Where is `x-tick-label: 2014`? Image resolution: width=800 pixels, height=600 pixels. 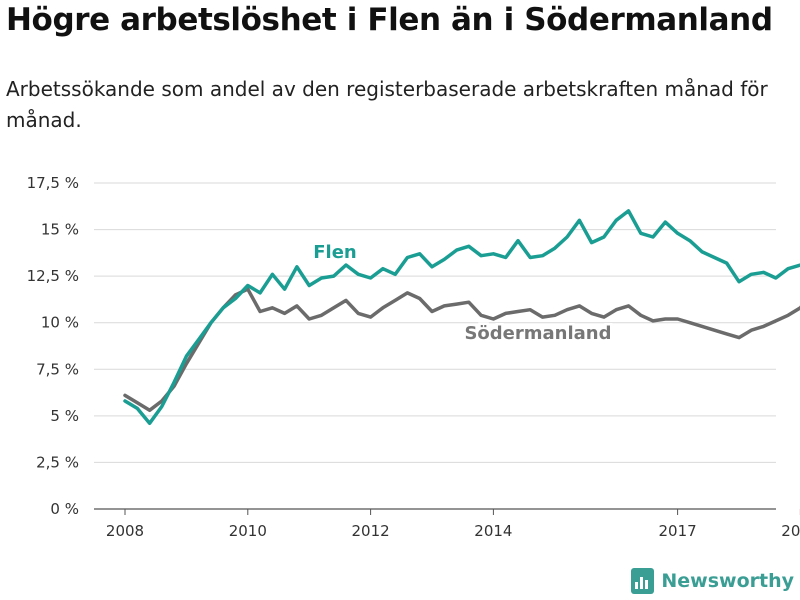 x-tick-label: 2014 is located at coordinates (493, 531).